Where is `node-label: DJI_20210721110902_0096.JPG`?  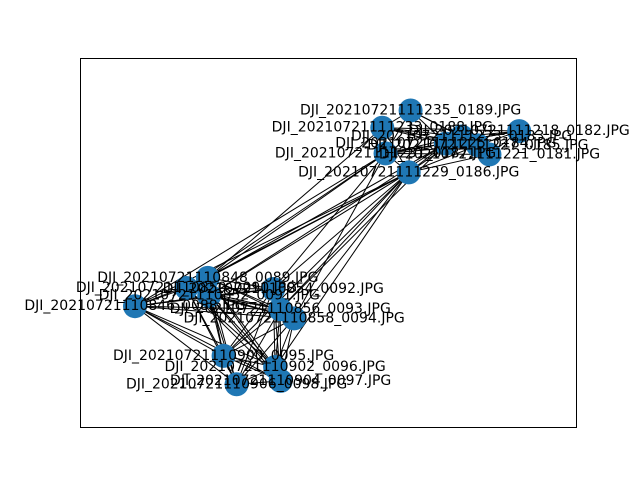 node-label: DJI_20210721110902_0096.JPG is located at coordinates (274, 367).